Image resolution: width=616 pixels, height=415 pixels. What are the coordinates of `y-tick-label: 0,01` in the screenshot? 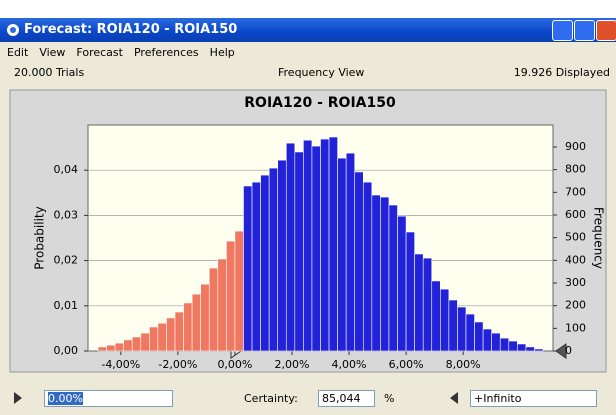 It's located at (66, 305).